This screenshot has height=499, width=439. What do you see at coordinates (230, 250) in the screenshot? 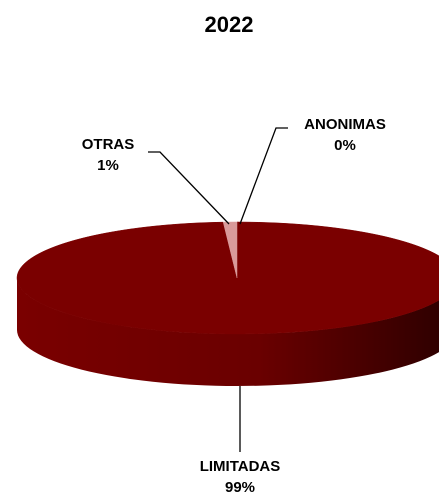
I see `pie-slice` at bounding box center [230, 250].